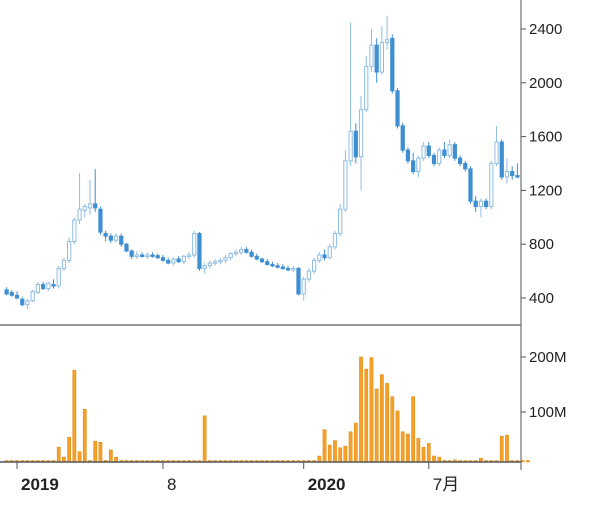 The image size is (600, 513). What do you see at coordinates (545, 83) in the screenshot?
I see `price-tick-label: 2000` at bounding box center [545, 83].